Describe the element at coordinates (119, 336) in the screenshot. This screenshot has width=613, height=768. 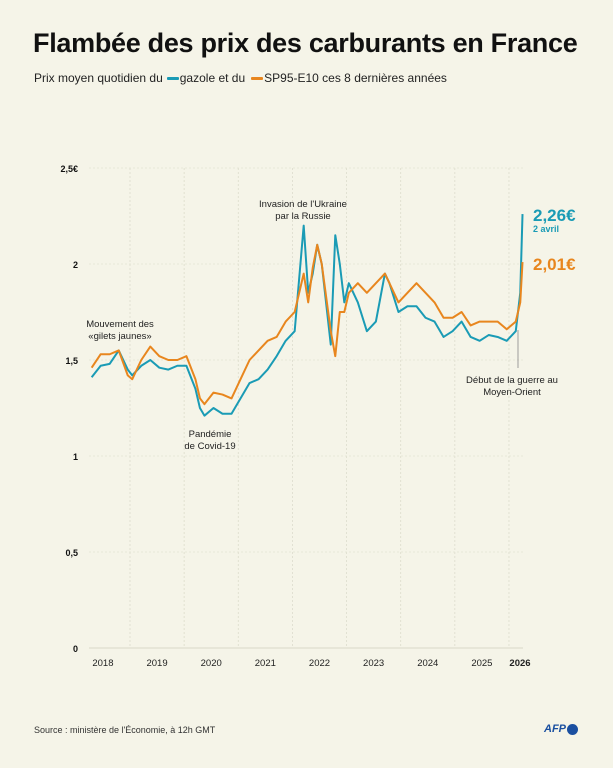
I see `annotation-label: «gilets jaunes»` at that location.